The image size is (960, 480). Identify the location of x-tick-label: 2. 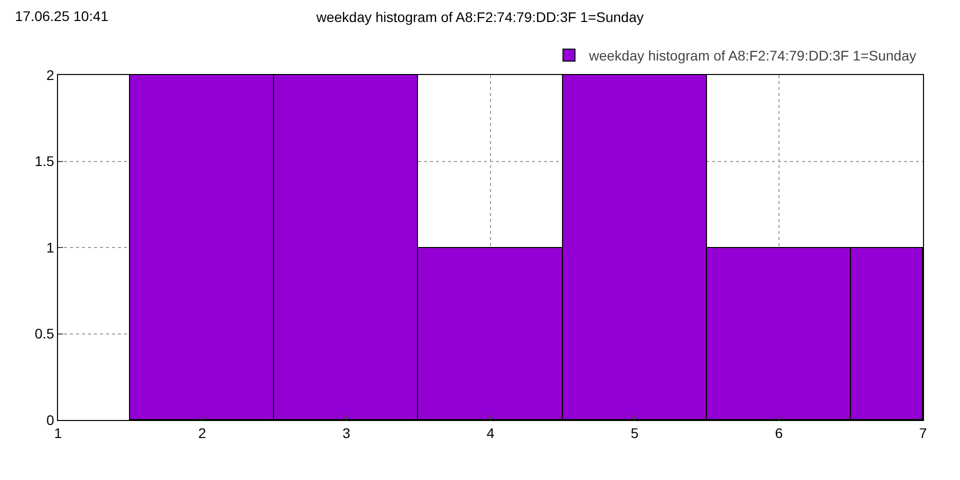
(202, 432).